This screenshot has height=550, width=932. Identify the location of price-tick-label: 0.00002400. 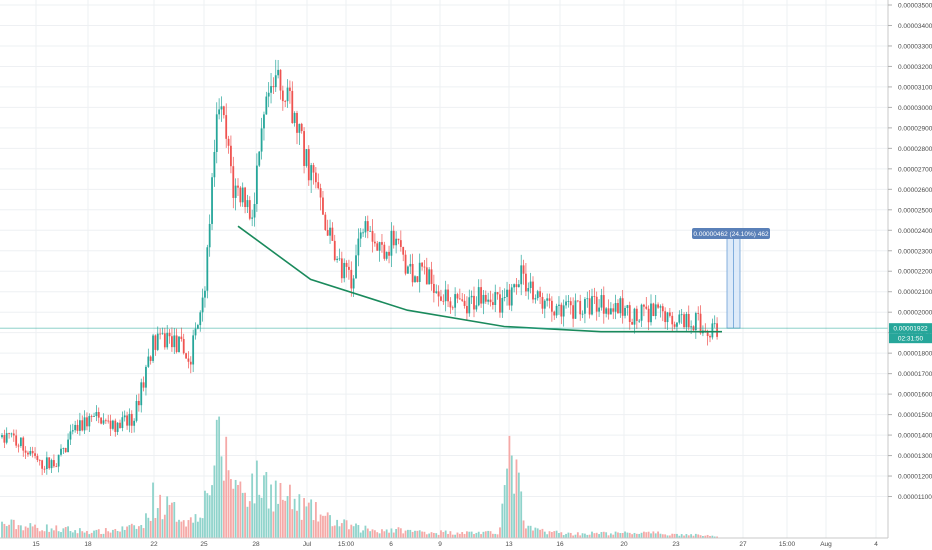
(915, 231).